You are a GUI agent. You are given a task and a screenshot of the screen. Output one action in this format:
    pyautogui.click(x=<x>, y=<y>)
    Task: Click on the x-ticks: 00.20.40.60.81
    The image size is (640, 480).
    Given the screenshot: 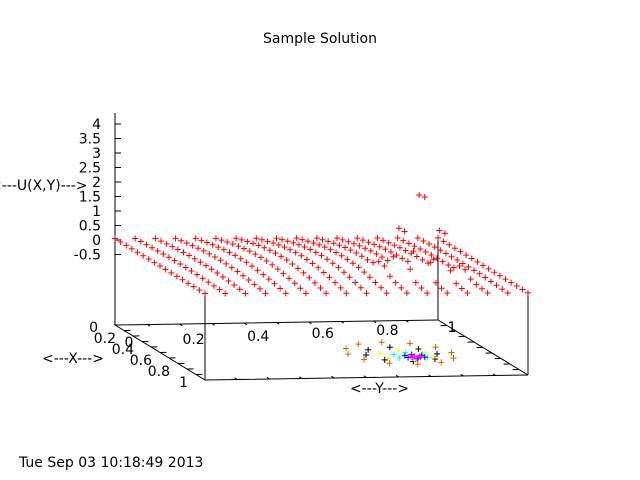 What is the action you would take?
    pyautogui.click(x=138, y=355)
    